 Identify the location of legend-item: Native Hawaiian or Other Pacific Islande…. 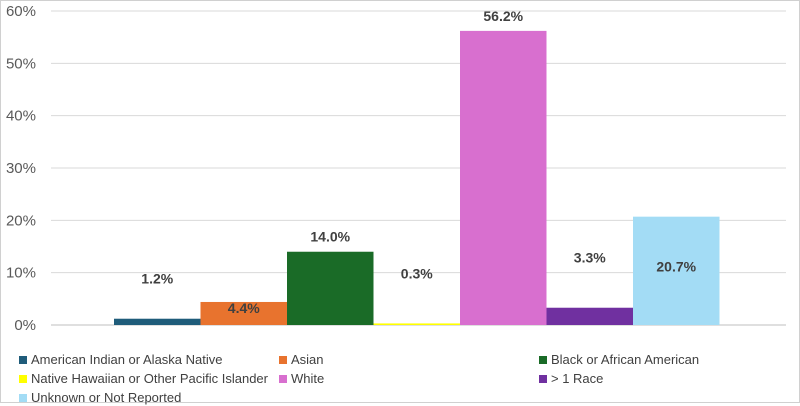
(149, 378).